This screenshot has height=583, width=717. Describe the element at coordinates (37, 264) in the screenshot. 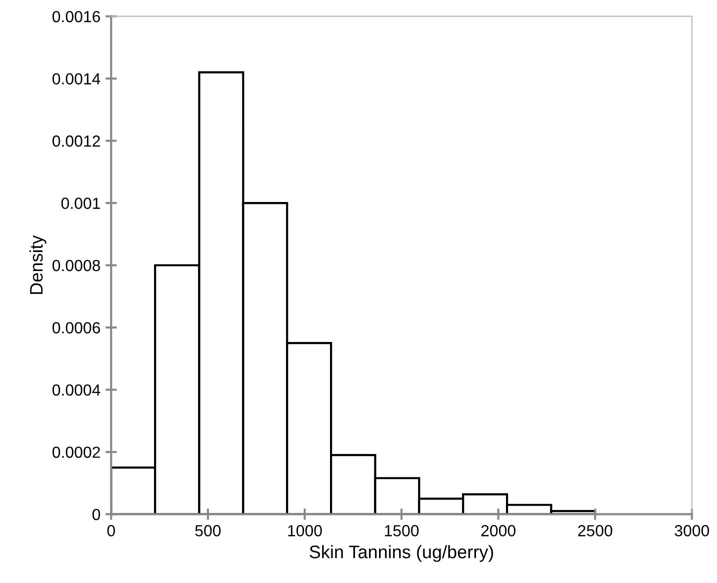

I see `y-axis-title: Density` at that location.